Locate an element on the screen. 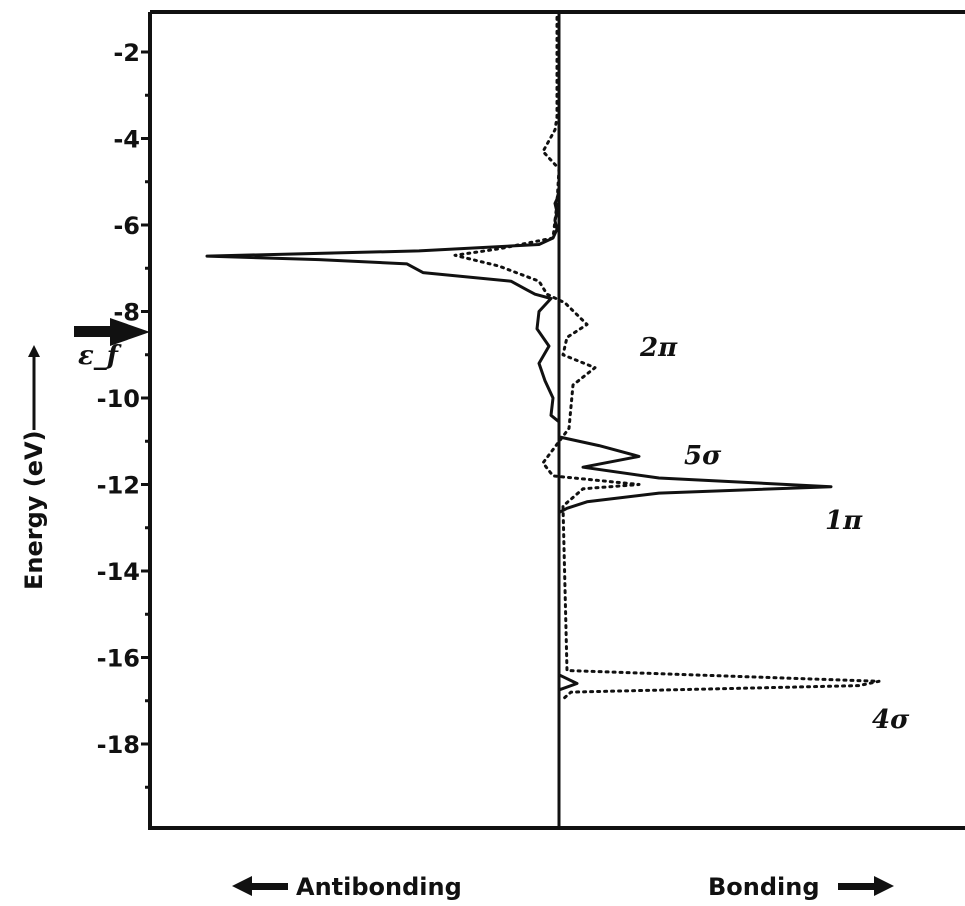 The height and width of the screenshot is (906, 965). y-tick-label: -16 is located at coordinates (118, 659).